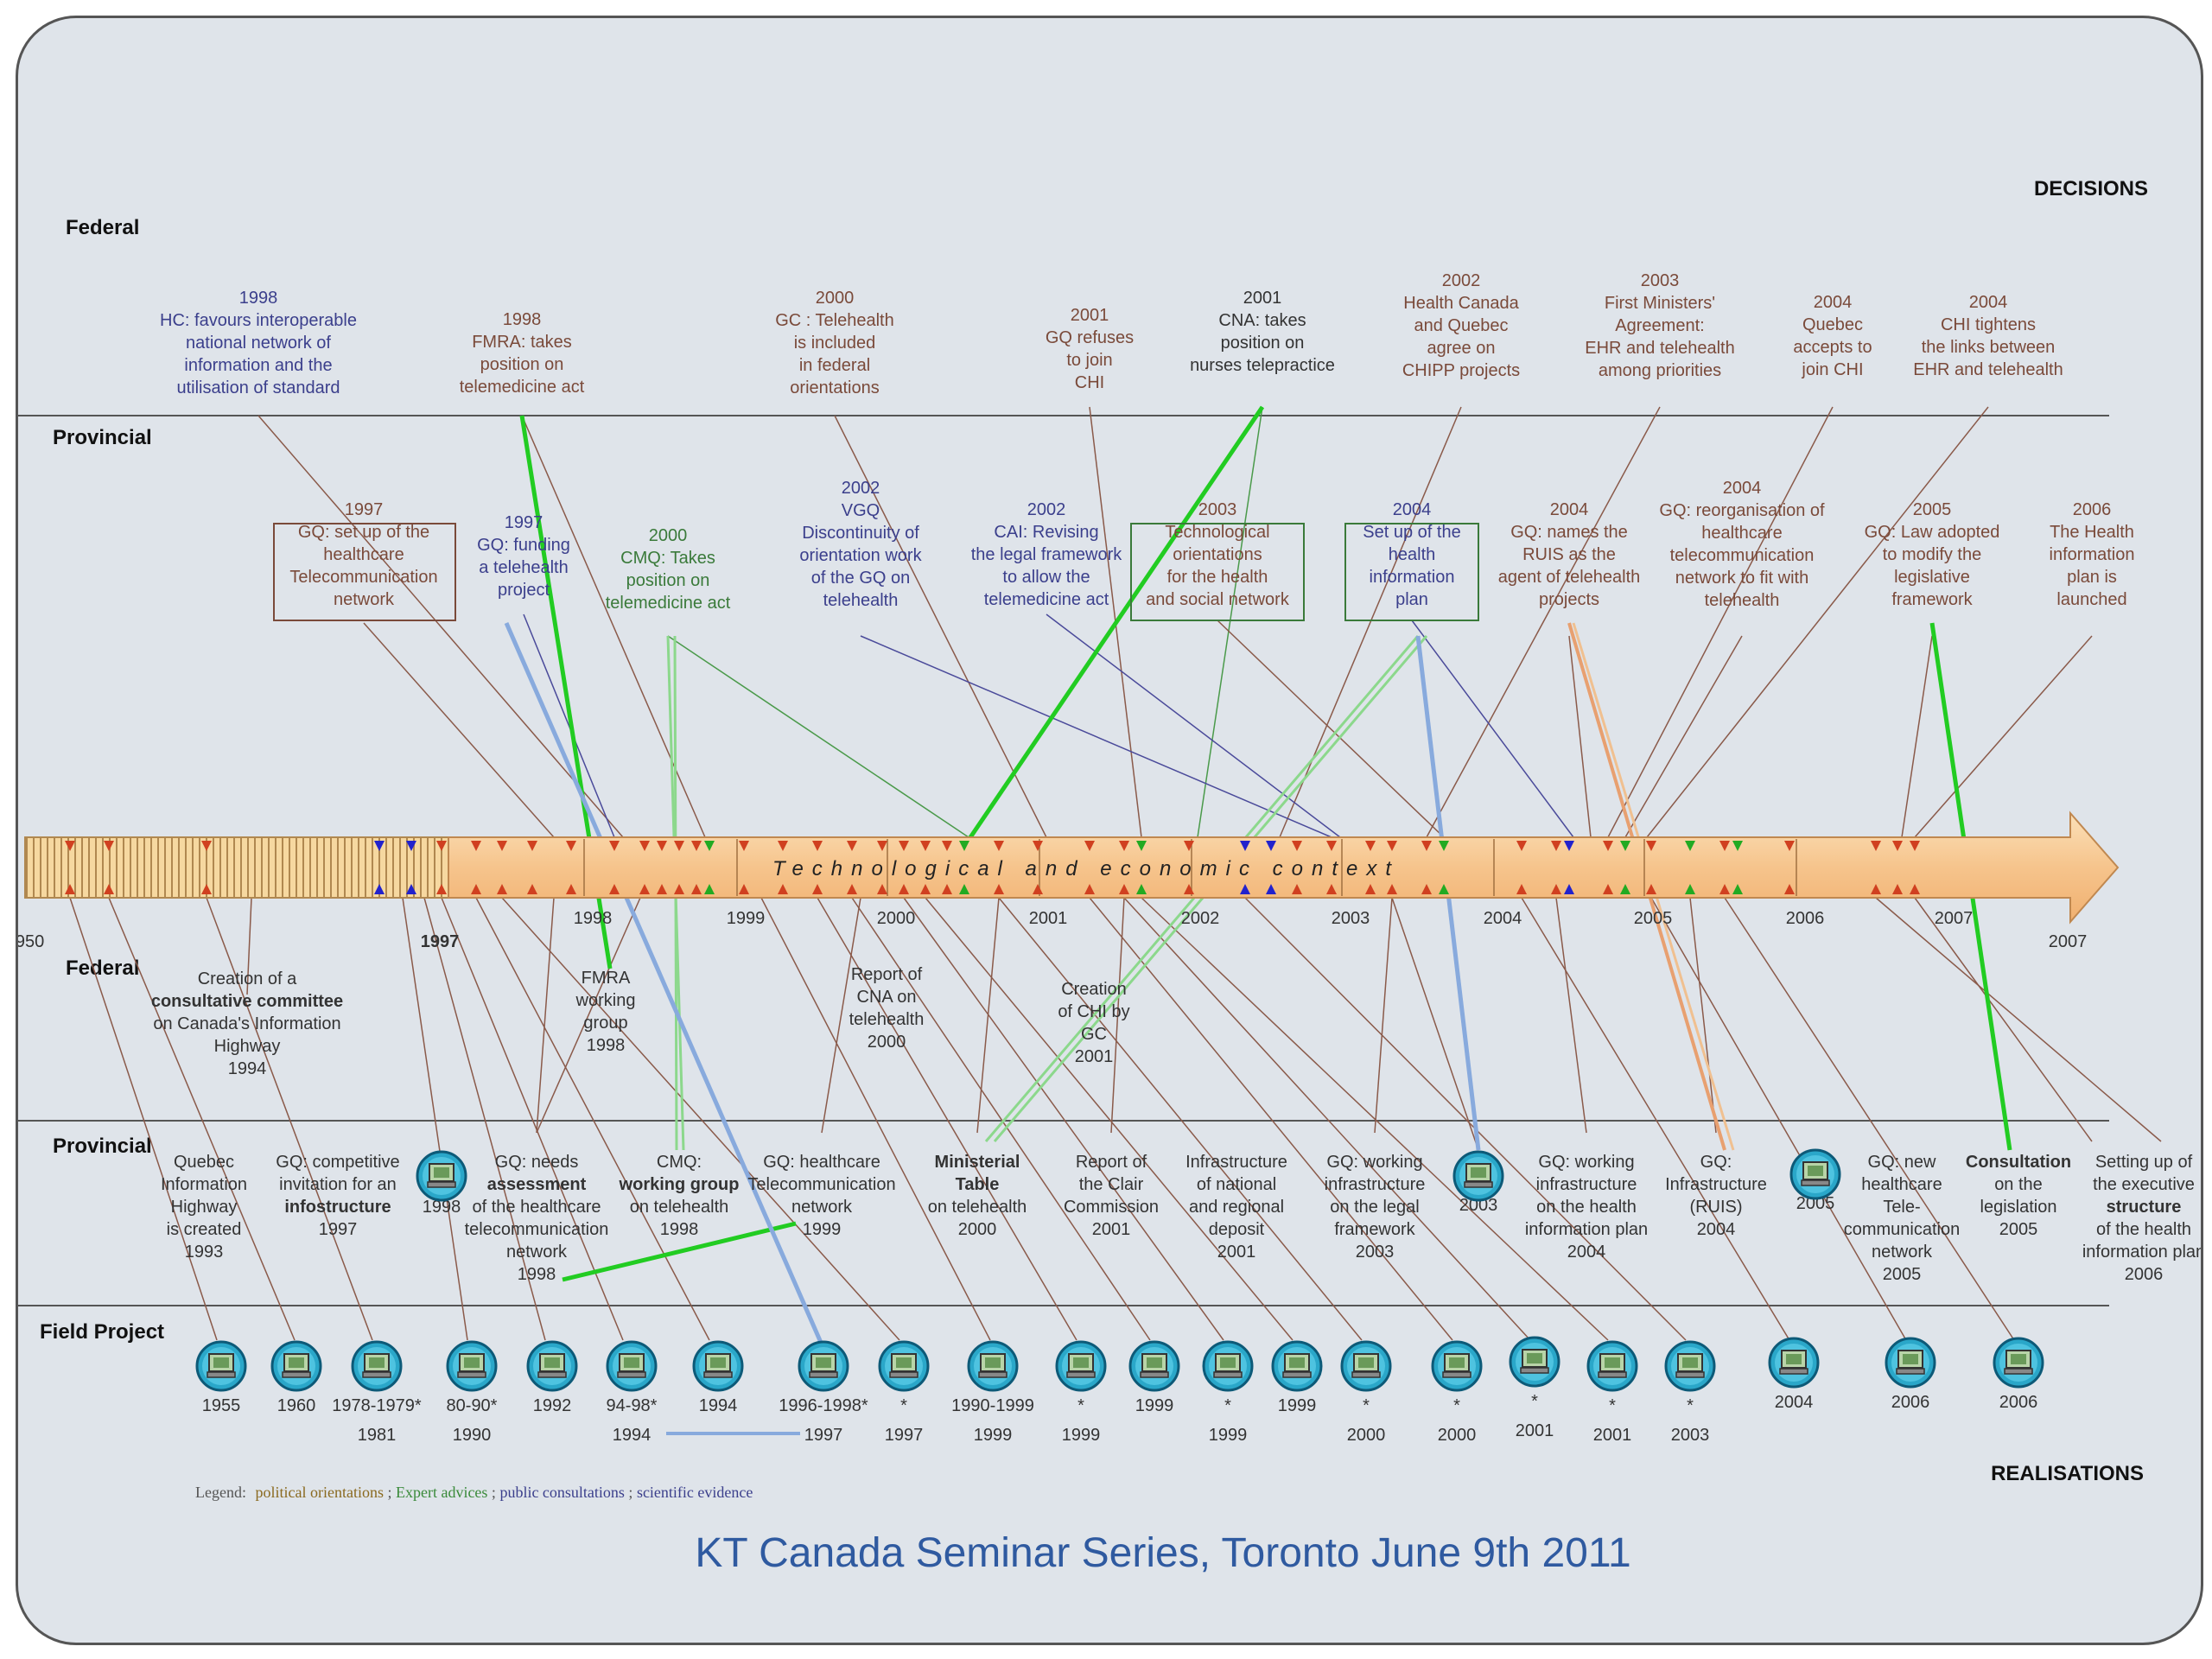  What do you see at coordinates (1411, 572) in the screenshot?
I see `box-health-info-plan` at bounding box center [1411, 572].